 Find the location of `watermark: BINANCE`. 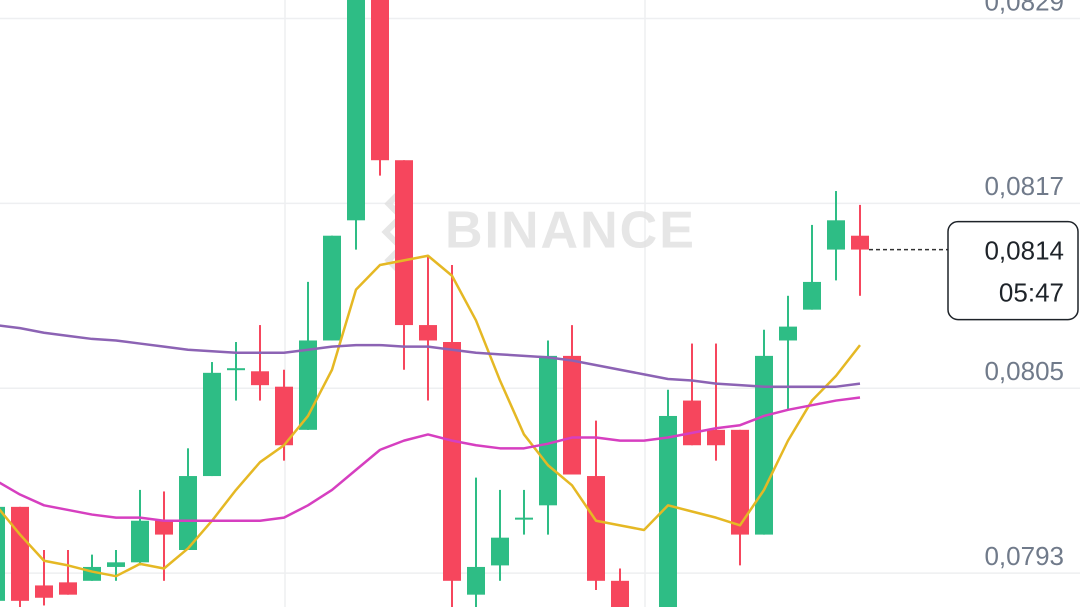

watermark: BINANCE is located at coordinates (538, 232).